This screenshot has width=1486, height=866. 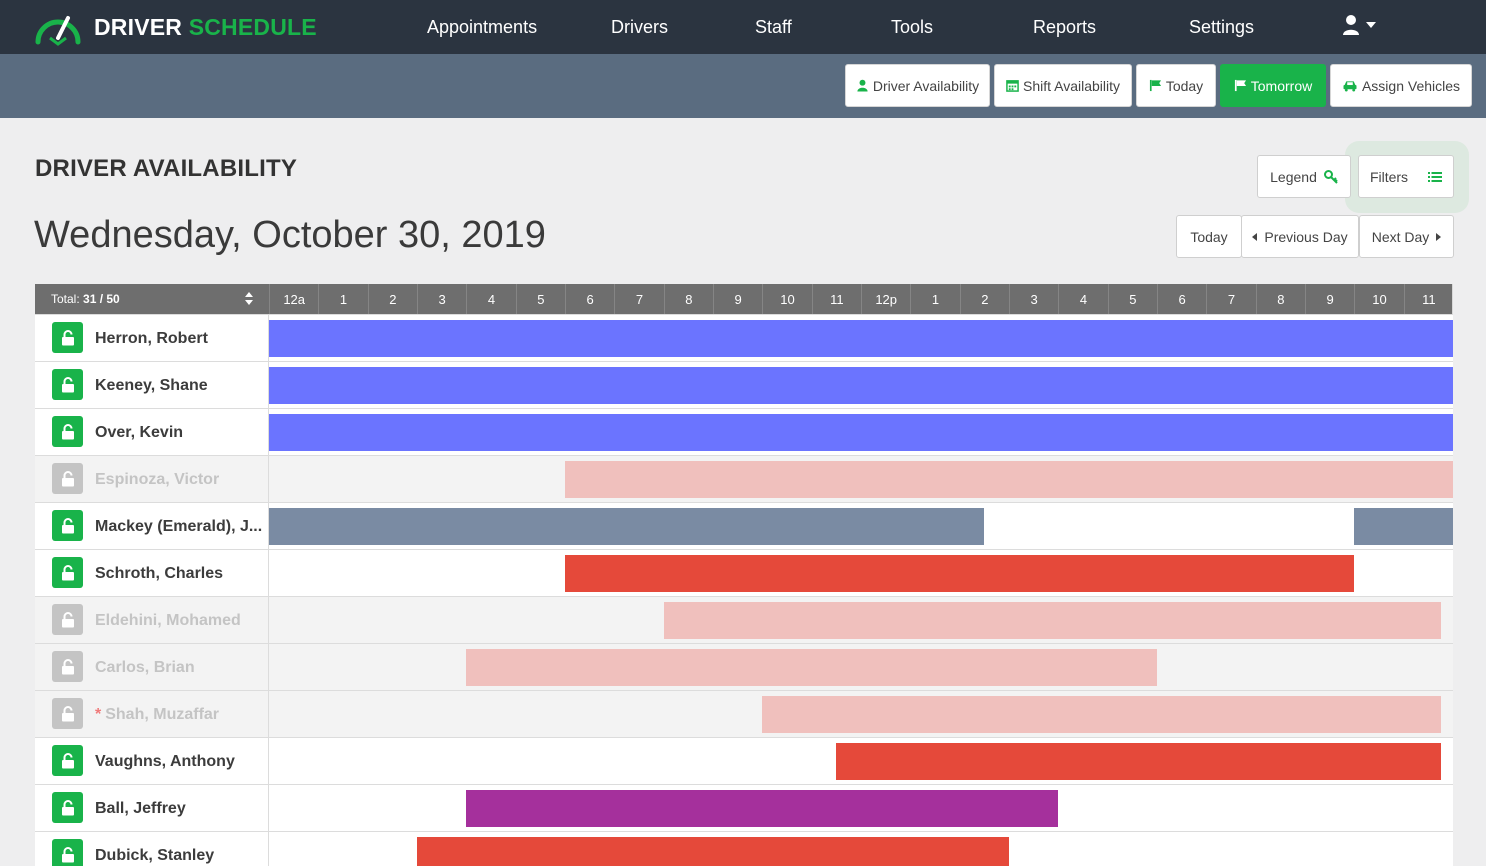 I want to click on driver-name: Dubick, Stanley, so click(x=154, y=856).